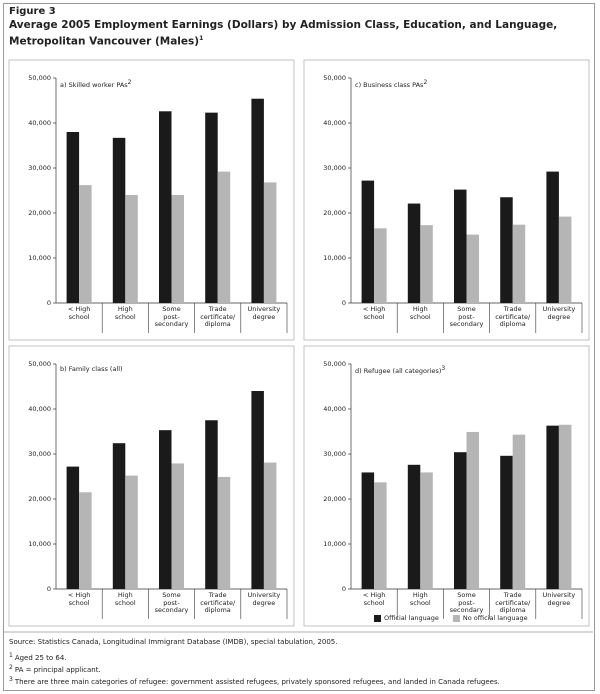 The height and width of the screenshot is (694, 600). What do you see at coordinates (334, 168) in the screenshot?
I see `y-tick-label: 30,000` at bounding box center [334, 168].